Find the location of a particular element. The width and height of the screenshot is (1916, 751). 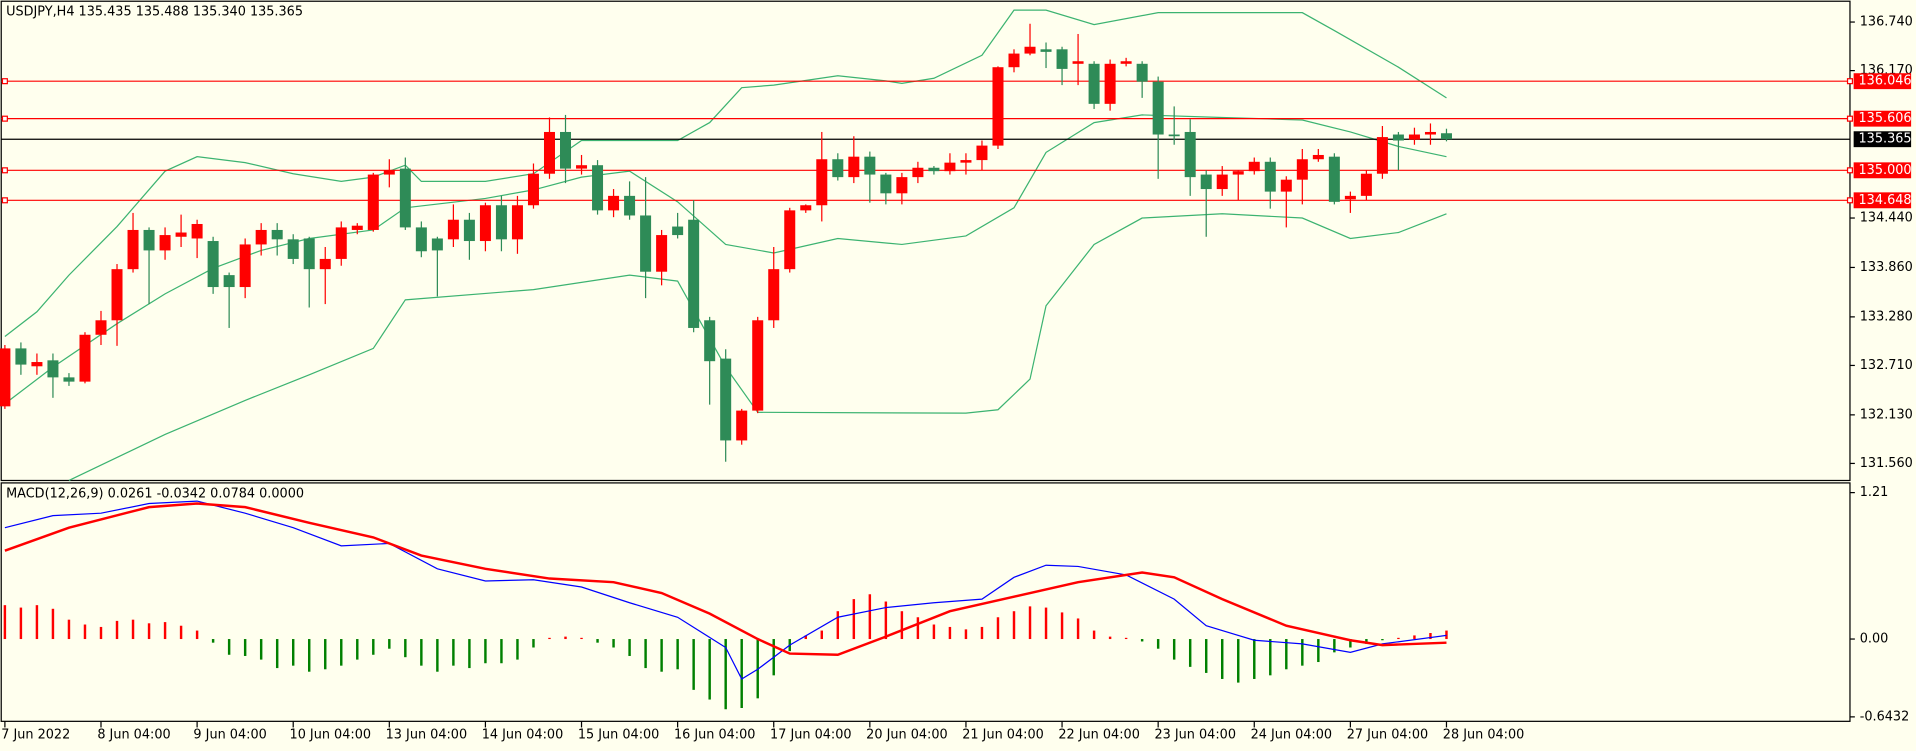

x-tick-label: 9 Jun 04:00 is located at coordinates (229, 734).